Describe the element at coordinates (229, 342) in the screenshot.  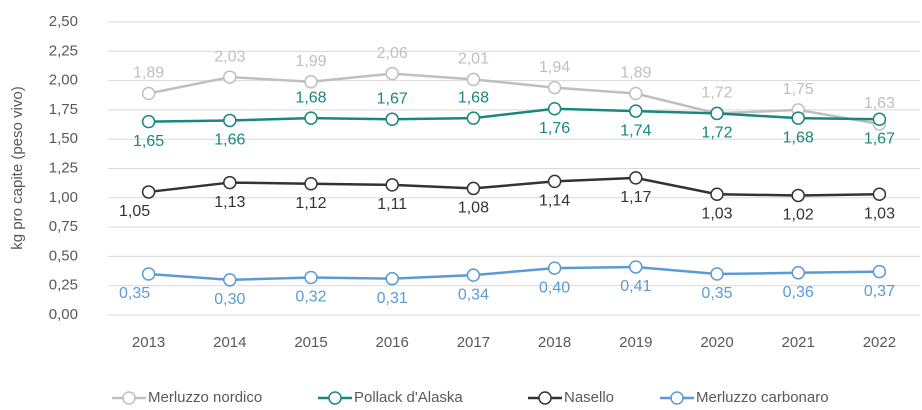
I see `x-tick-label: 2014` at that location.